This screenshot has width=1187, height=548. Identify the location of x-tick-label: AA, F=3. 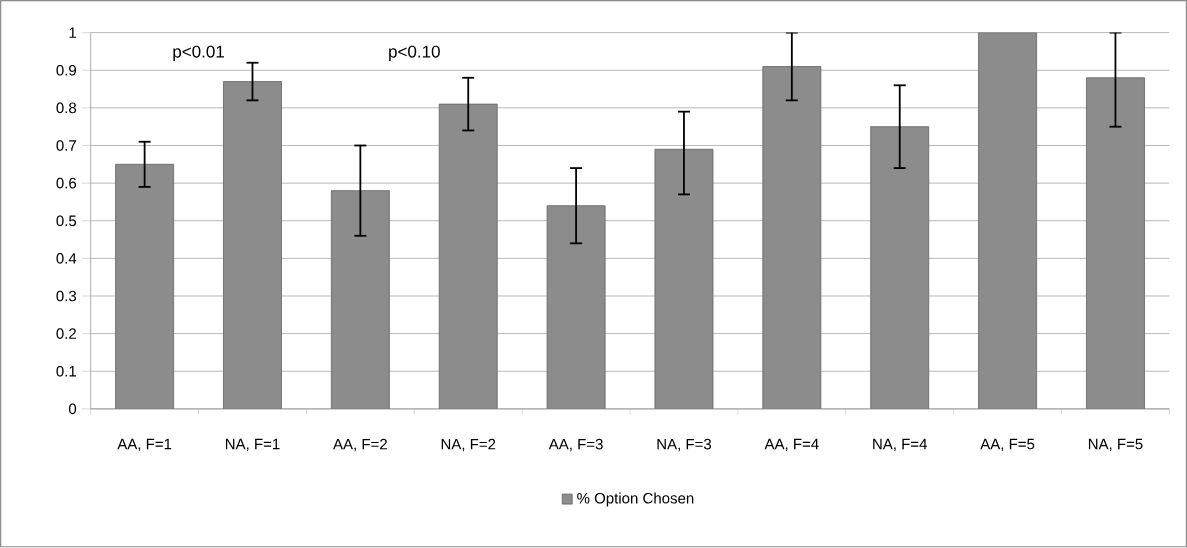
(575, 445).